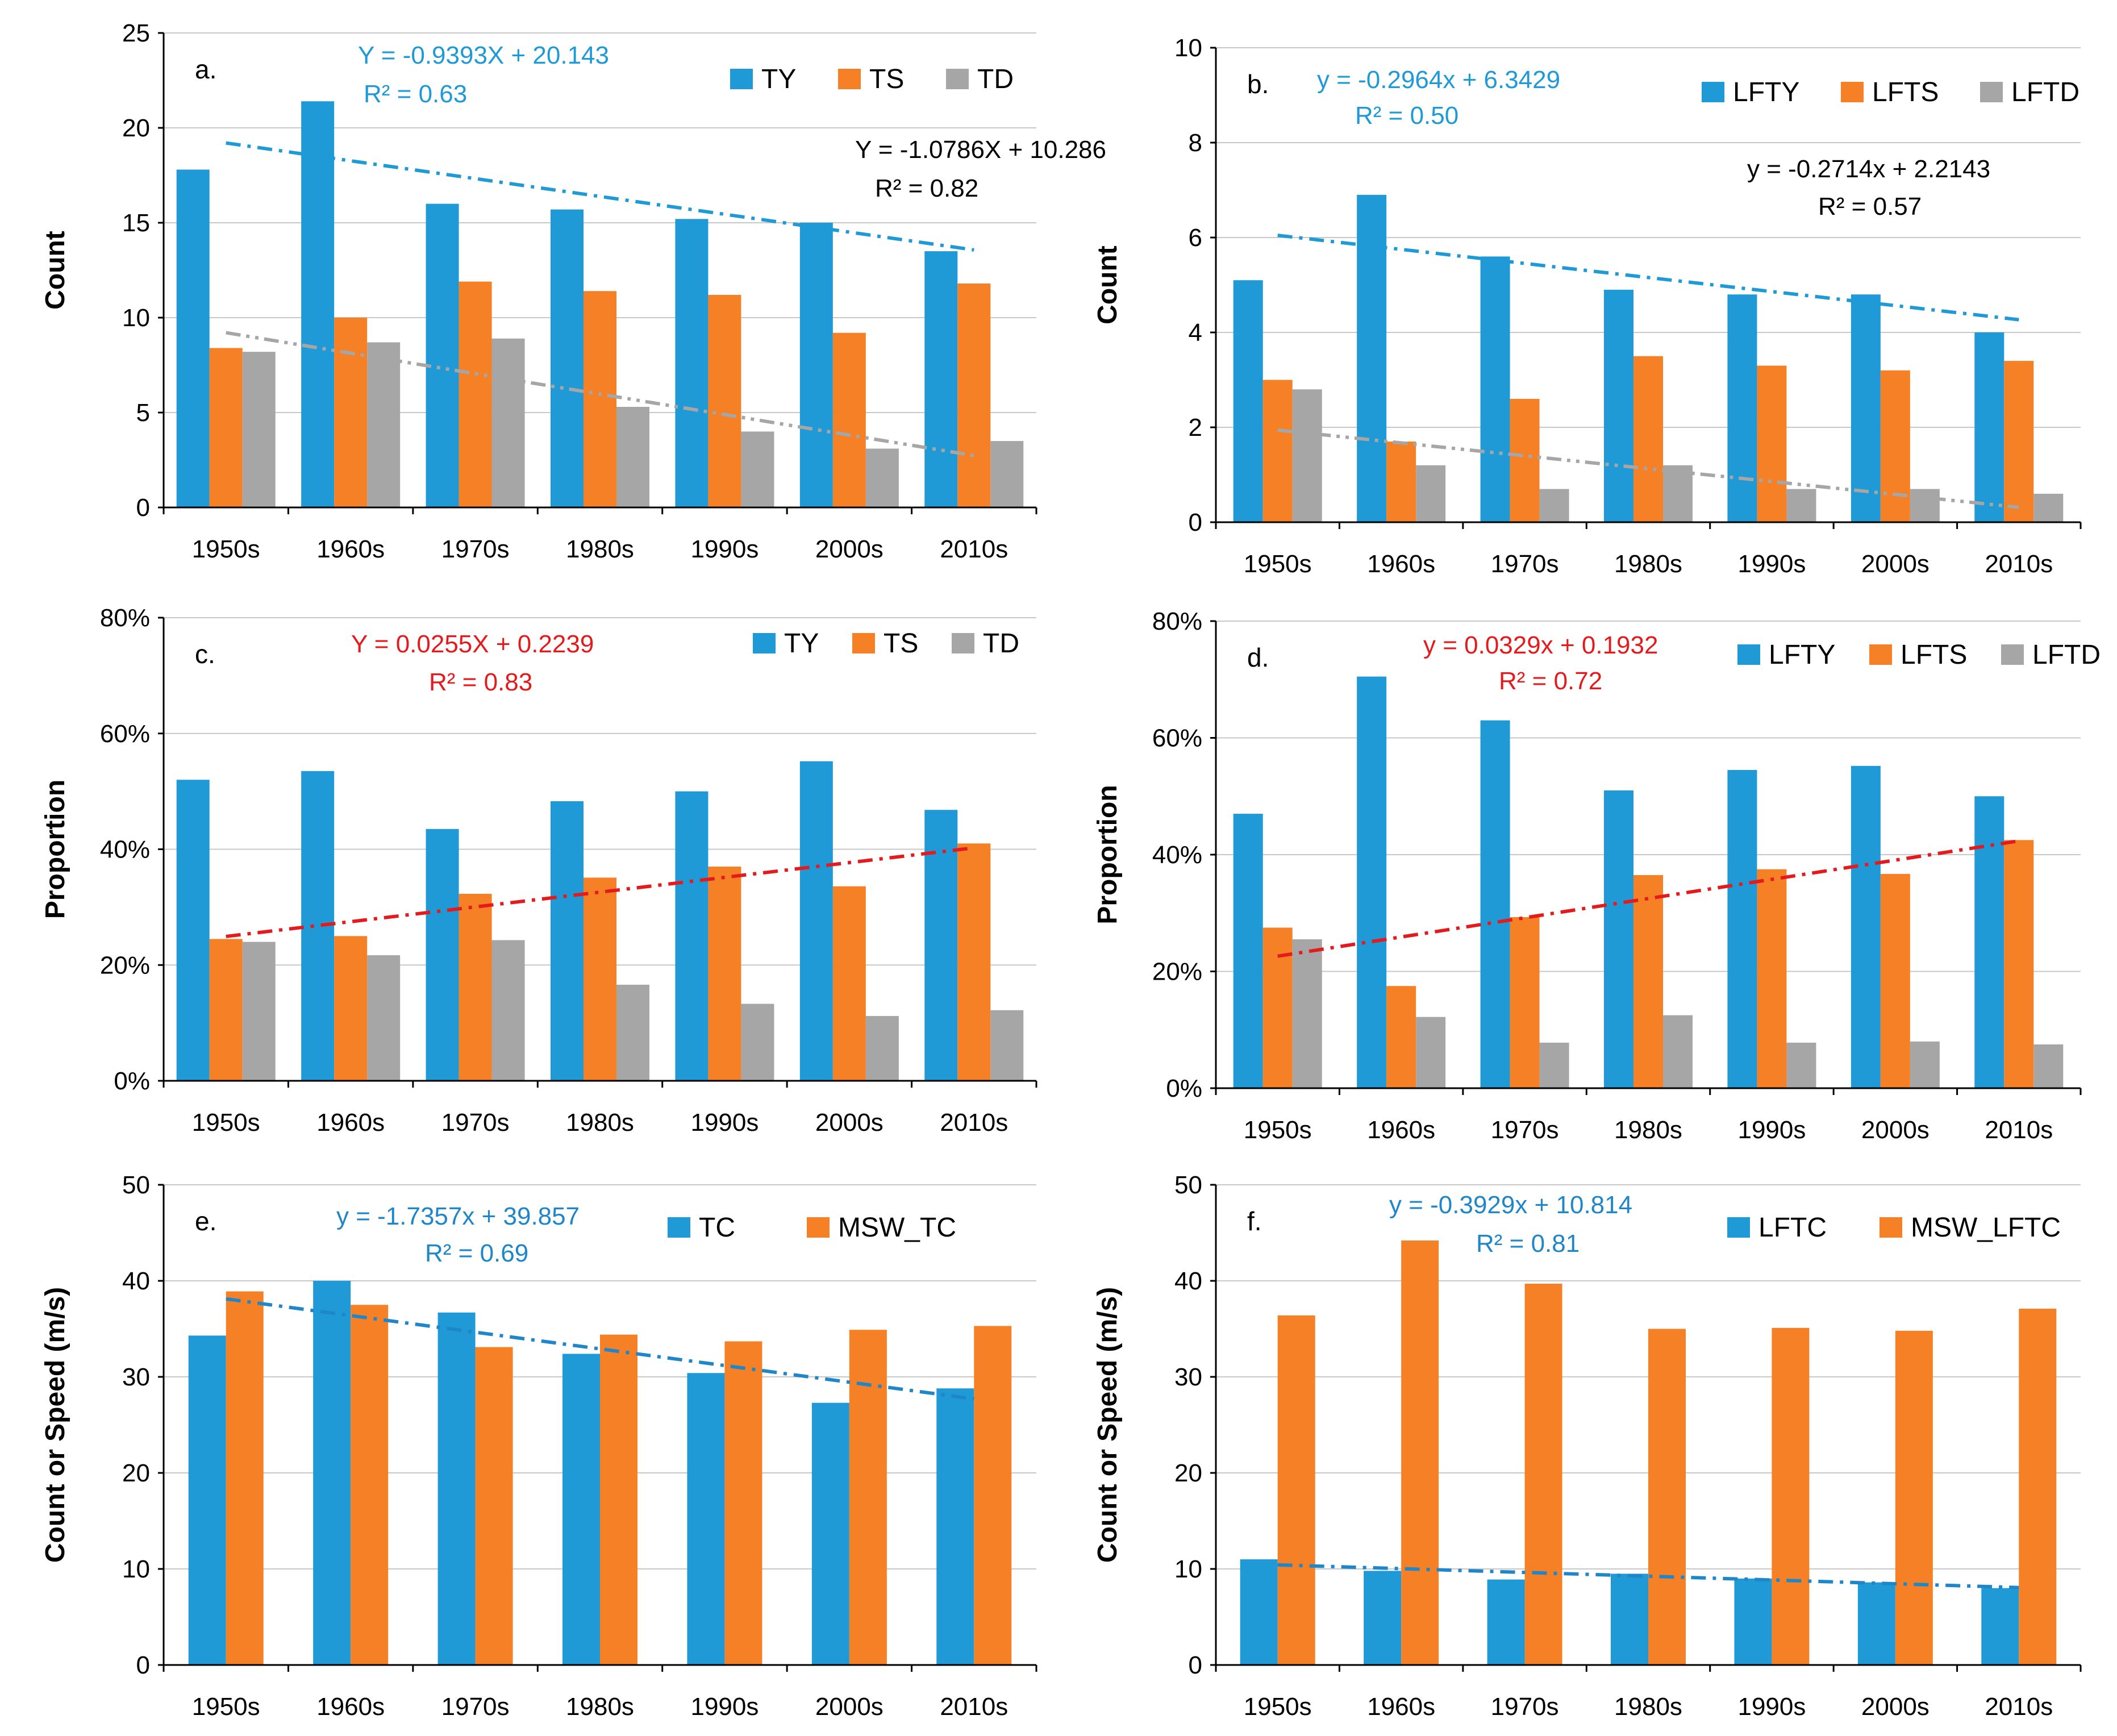  I want to click on y-tick-label: 20%, so click(125, 965).